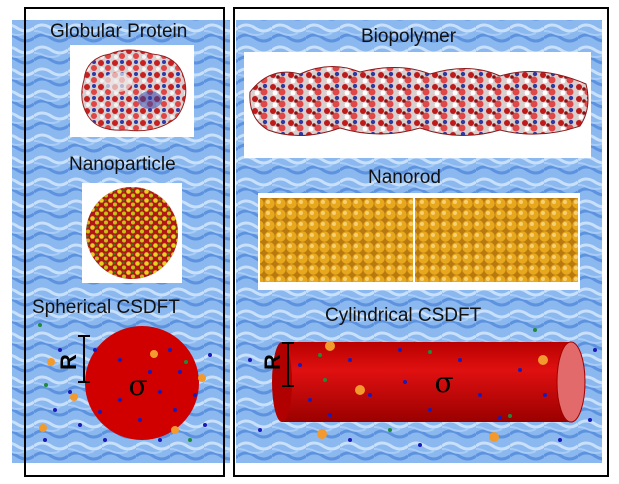 The height and width of the screenshot is (484, 619). What do you see at coordinates (409, 36) in the screenshot?
I see `biopolymer-label: Biopolymer` at bounding box center [409, 36].